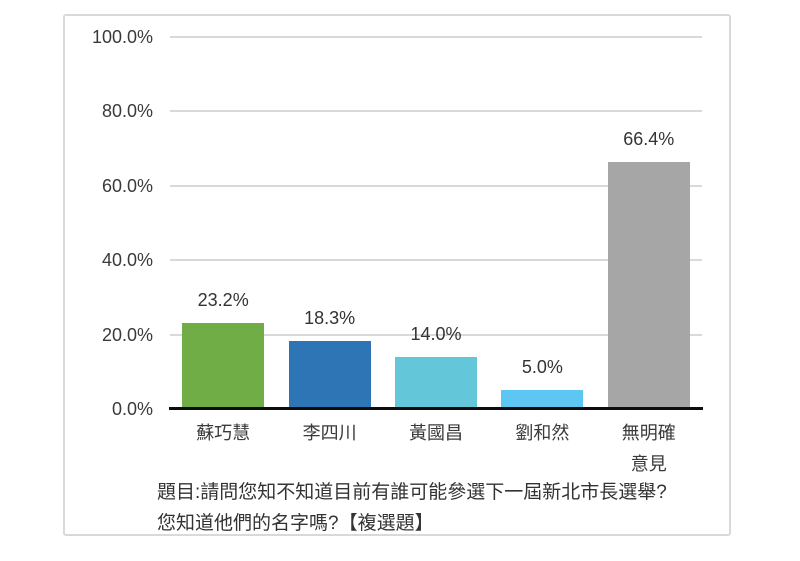 The width and height of the screenshot is (800, 561). Describe the element at coordinates (223, 299) in the screenshot. I see `value-label-蘇巧慧: 23.2%` at that location.